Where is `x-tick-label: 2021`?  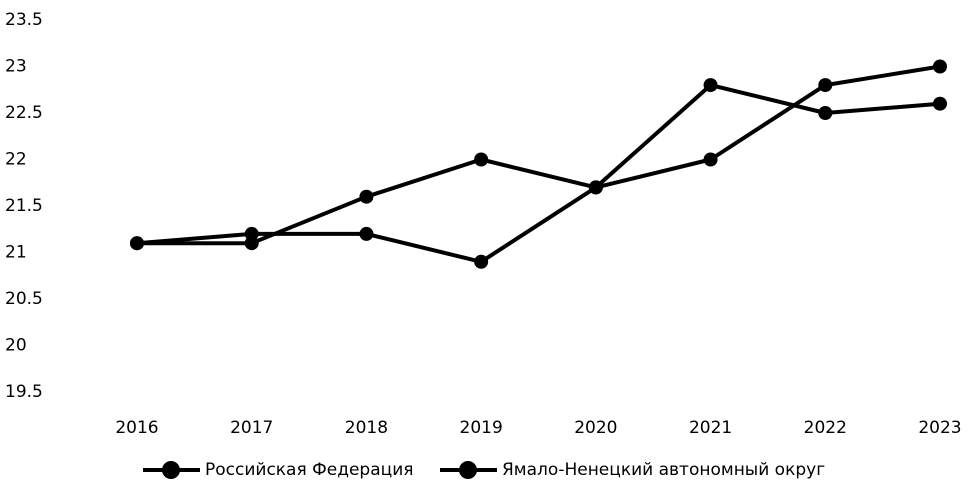 x-tick-label: 2021 is located at coordinates (710, 428).